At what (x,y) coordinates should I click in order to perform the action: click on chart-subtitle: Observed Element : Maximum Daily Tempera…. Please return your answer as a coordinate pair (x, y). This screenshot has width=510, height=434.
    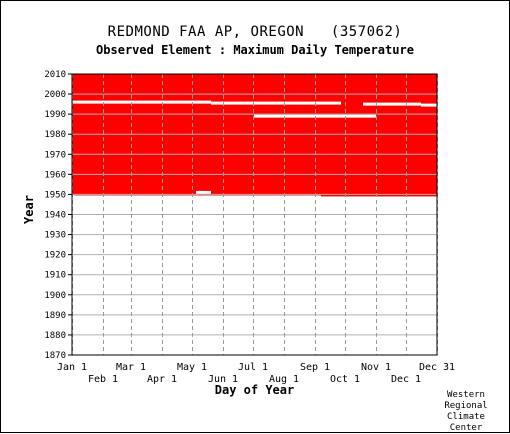
    Looking at the image, I should click on (255, 50).